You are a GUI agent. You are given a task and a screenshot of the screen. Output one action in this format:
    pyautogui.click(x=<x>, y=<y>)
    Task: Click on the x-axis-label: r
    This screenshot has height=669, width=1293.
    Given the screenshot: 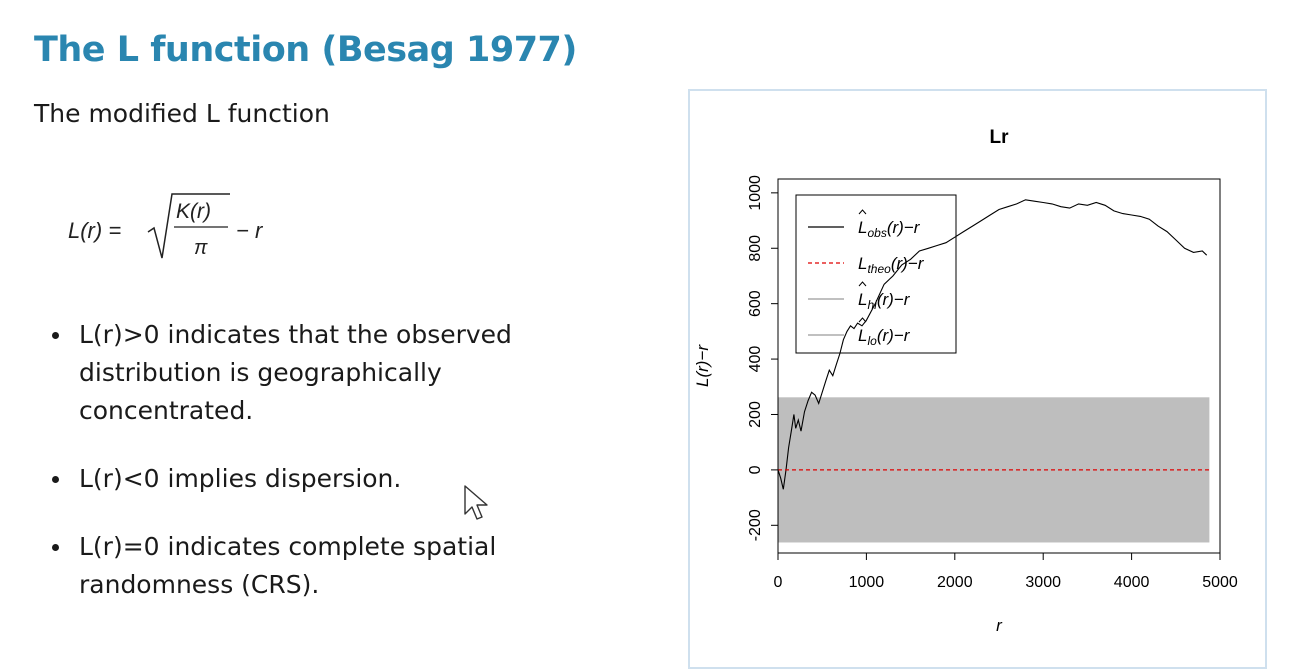 What is the action you would take?
    pyautogui.click(x=999, y=625)
    